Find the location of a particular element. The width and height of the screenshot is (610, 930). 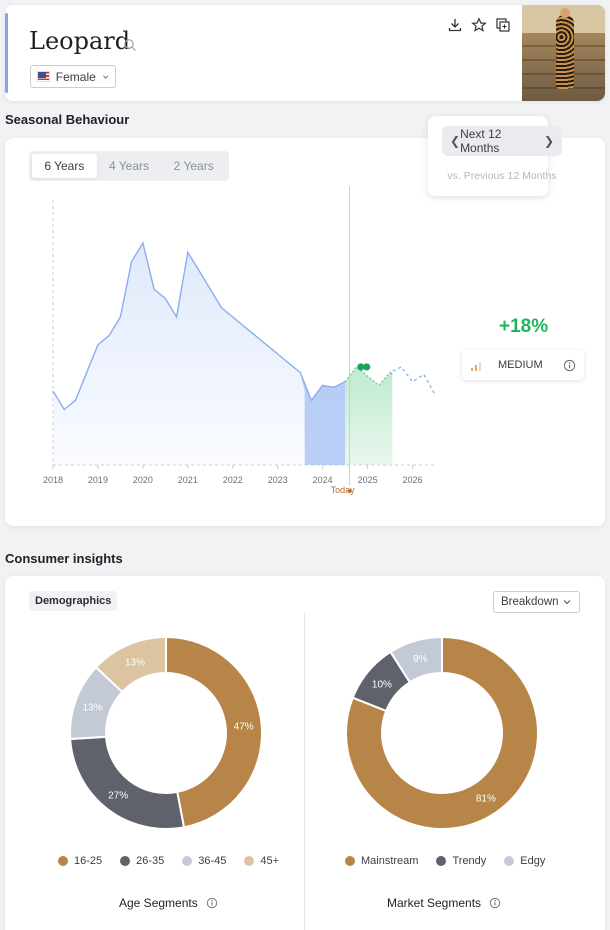

level-label: MEDIUM is located at coordinates (520, 365).